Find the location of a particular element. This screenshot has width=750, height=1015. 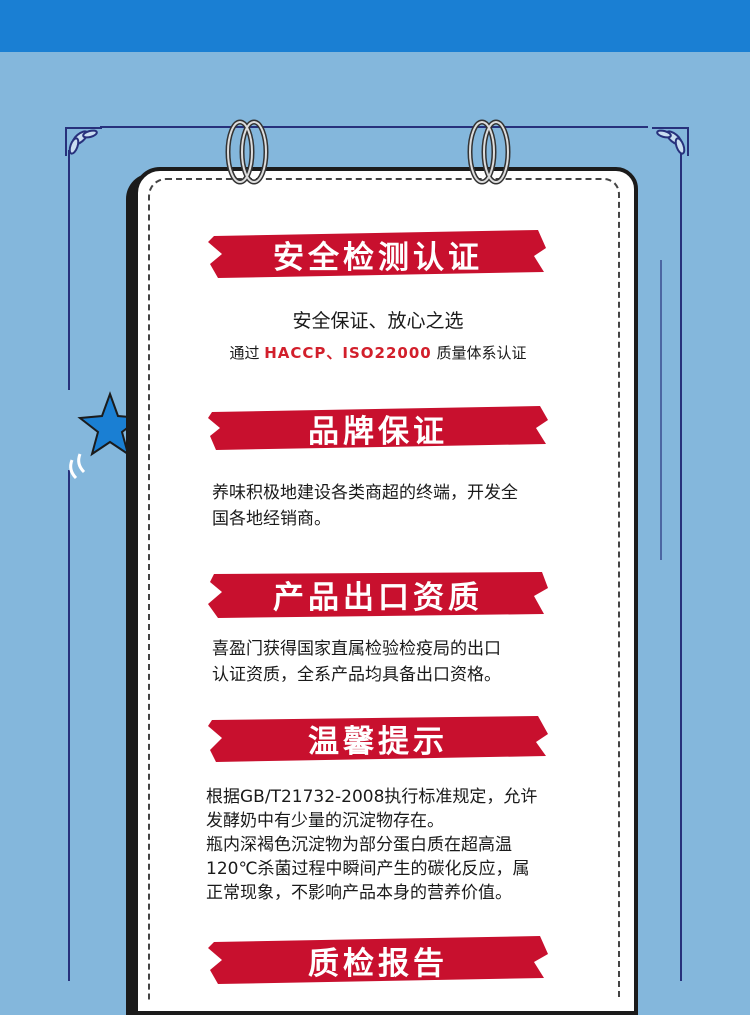

frame-right-line is located at coordinates (681, 565).